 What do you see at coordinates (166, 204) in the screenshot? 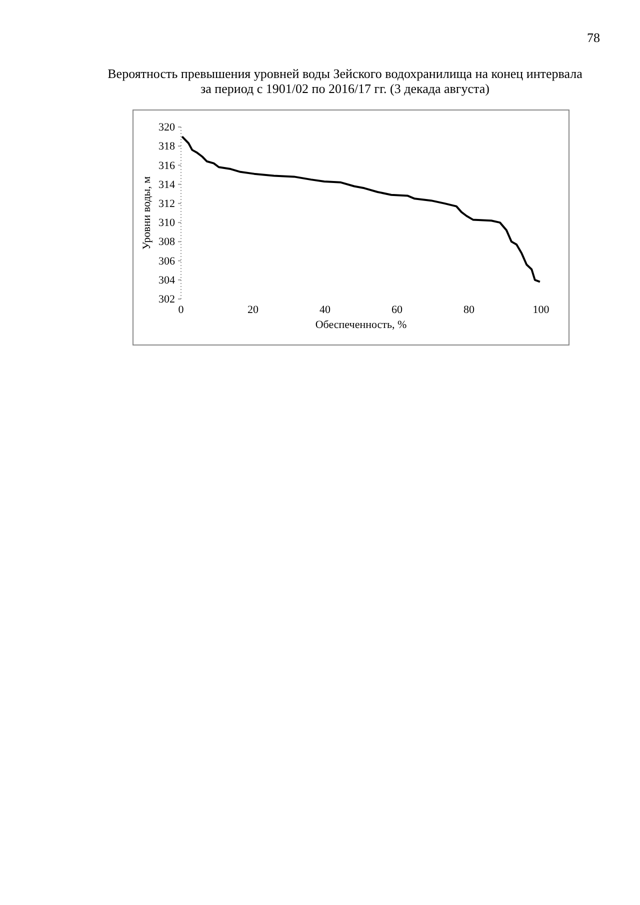
I see `y-tick-label: 312` at bounding box center [166, 204].